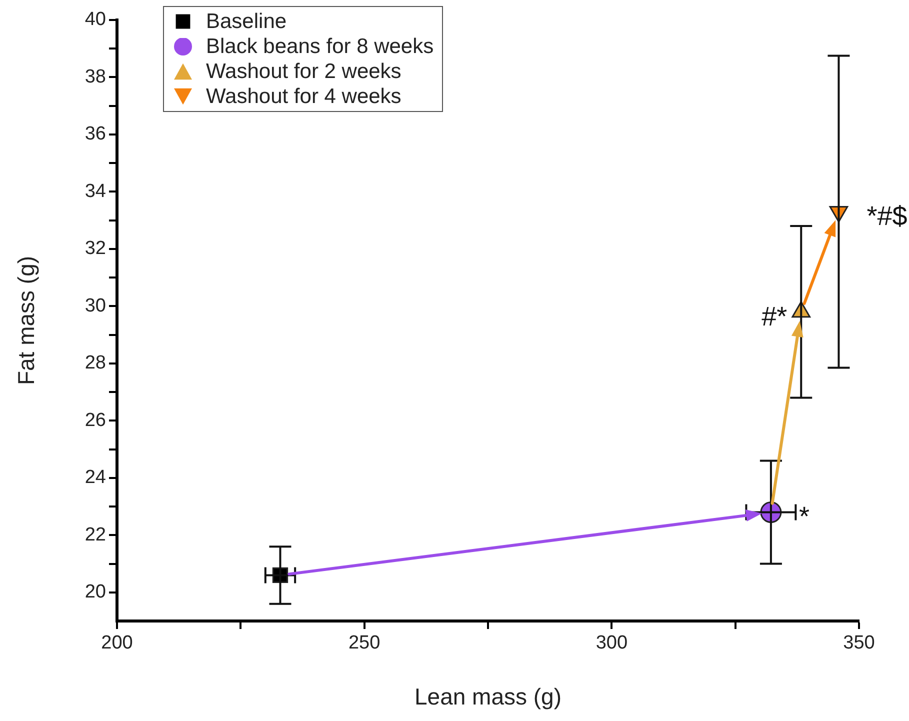 This screenshot has height=721, width=909. What do you see at coordinates (364, 643) in the screenshot?
I see `x-tick-label: 250` at bounding box center [364, 643].